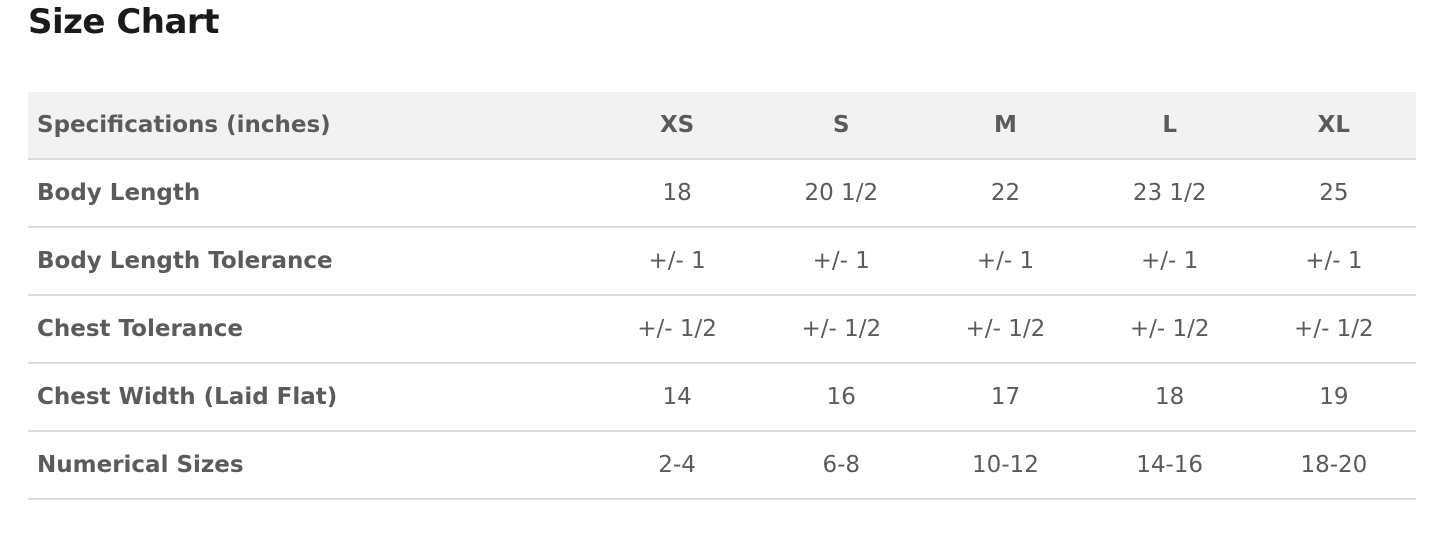 The height and width of the screenshot is (534, 1445). Describe the element at coordinates (1333, 397) in the screenshot. I see `table-cell: 19` at that location.